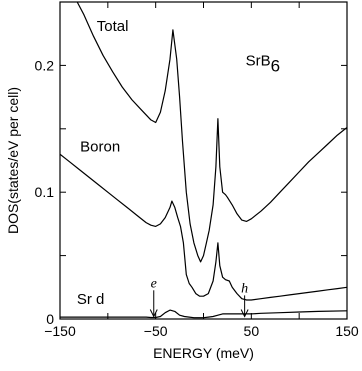 This screenshot has width=362, height=371. What do you see at coordinates (91, 299) in the screenshot?
I see `annotation-label-sr-d: Sr d` at bounding box center [91, 299].